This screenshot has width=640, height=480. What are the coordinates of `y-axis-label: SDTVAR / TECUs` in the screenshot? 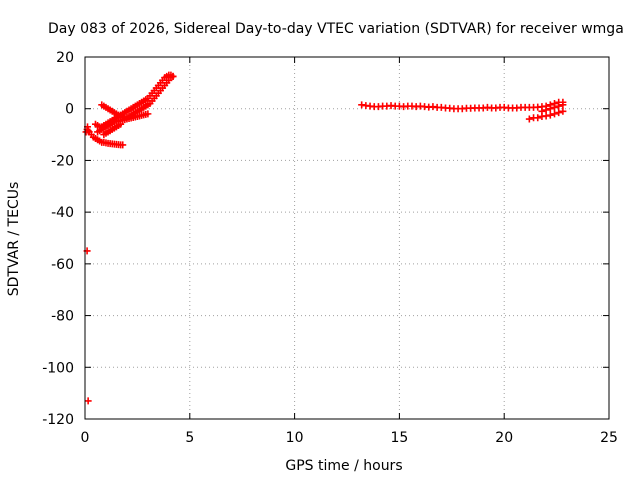 It's located at (14, 239).